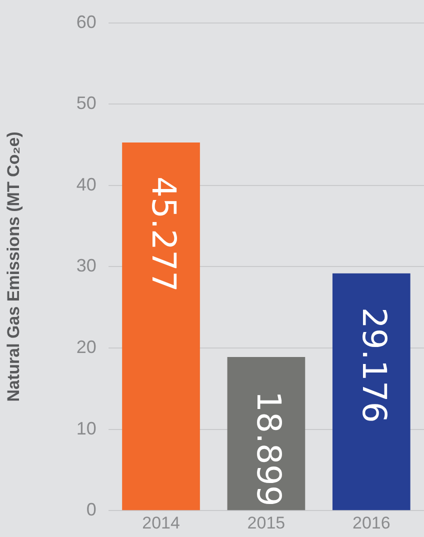 The width and height of the screenshot is (424, 537). Describe the element at coordinates (164, 234) in the screenshot. I see `data-label: 45.277` at that location.